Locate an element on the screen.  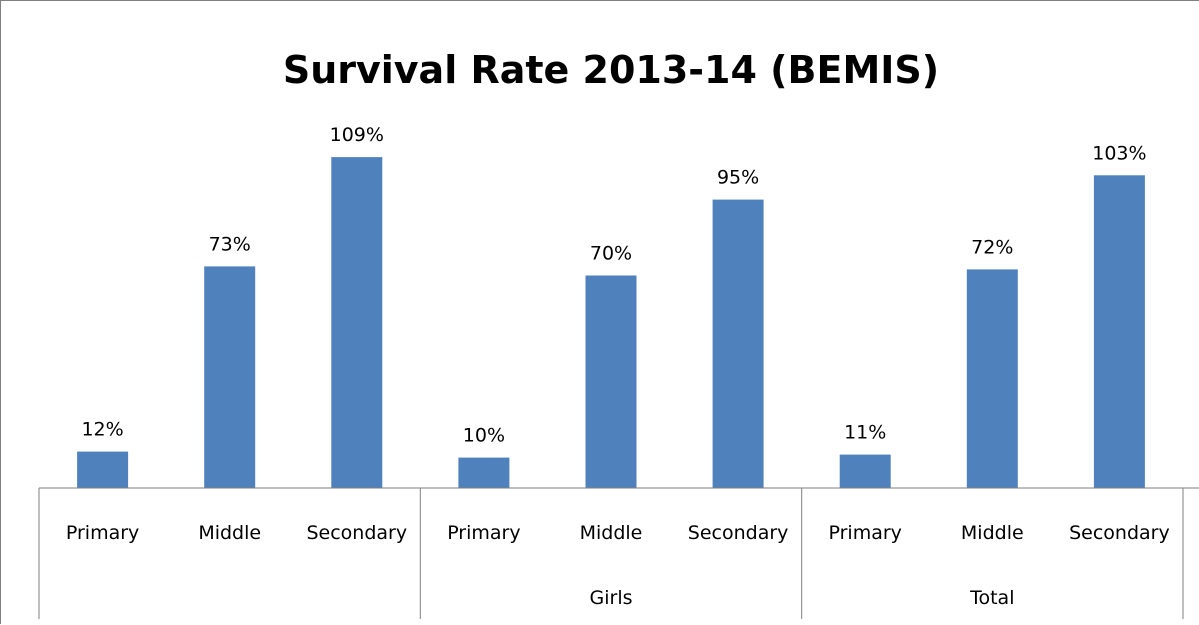
data-label: 72% is located at coordinates (992, 247).